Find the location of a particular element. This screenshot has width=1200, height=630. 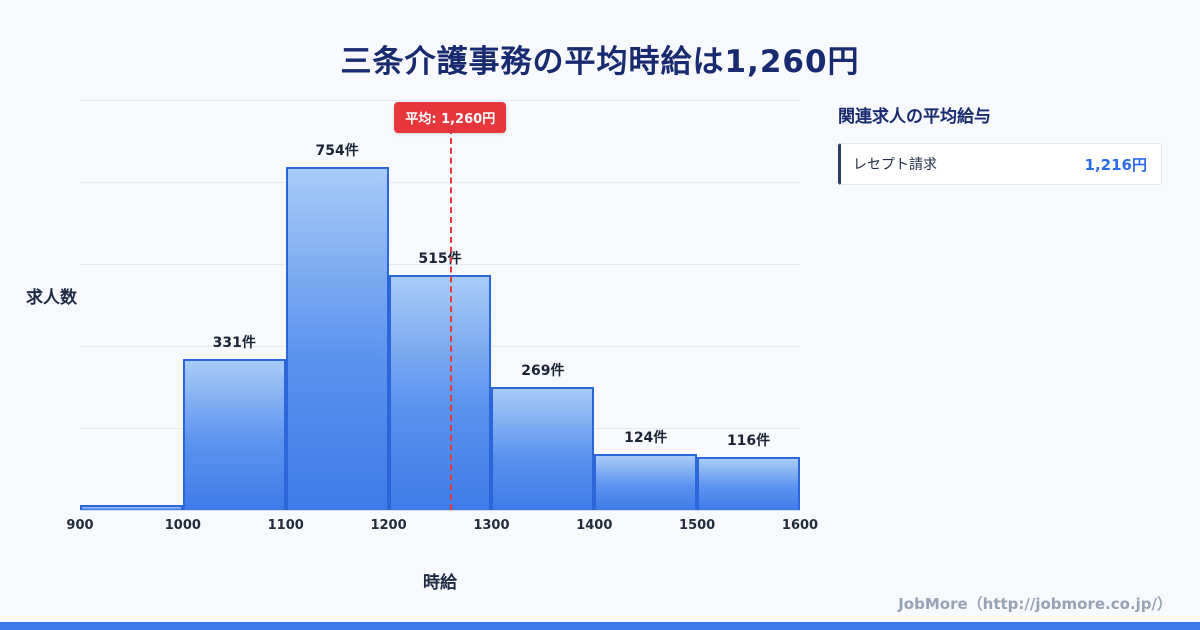

x-axis-label: 時給 is located at coordinates (440, 583).